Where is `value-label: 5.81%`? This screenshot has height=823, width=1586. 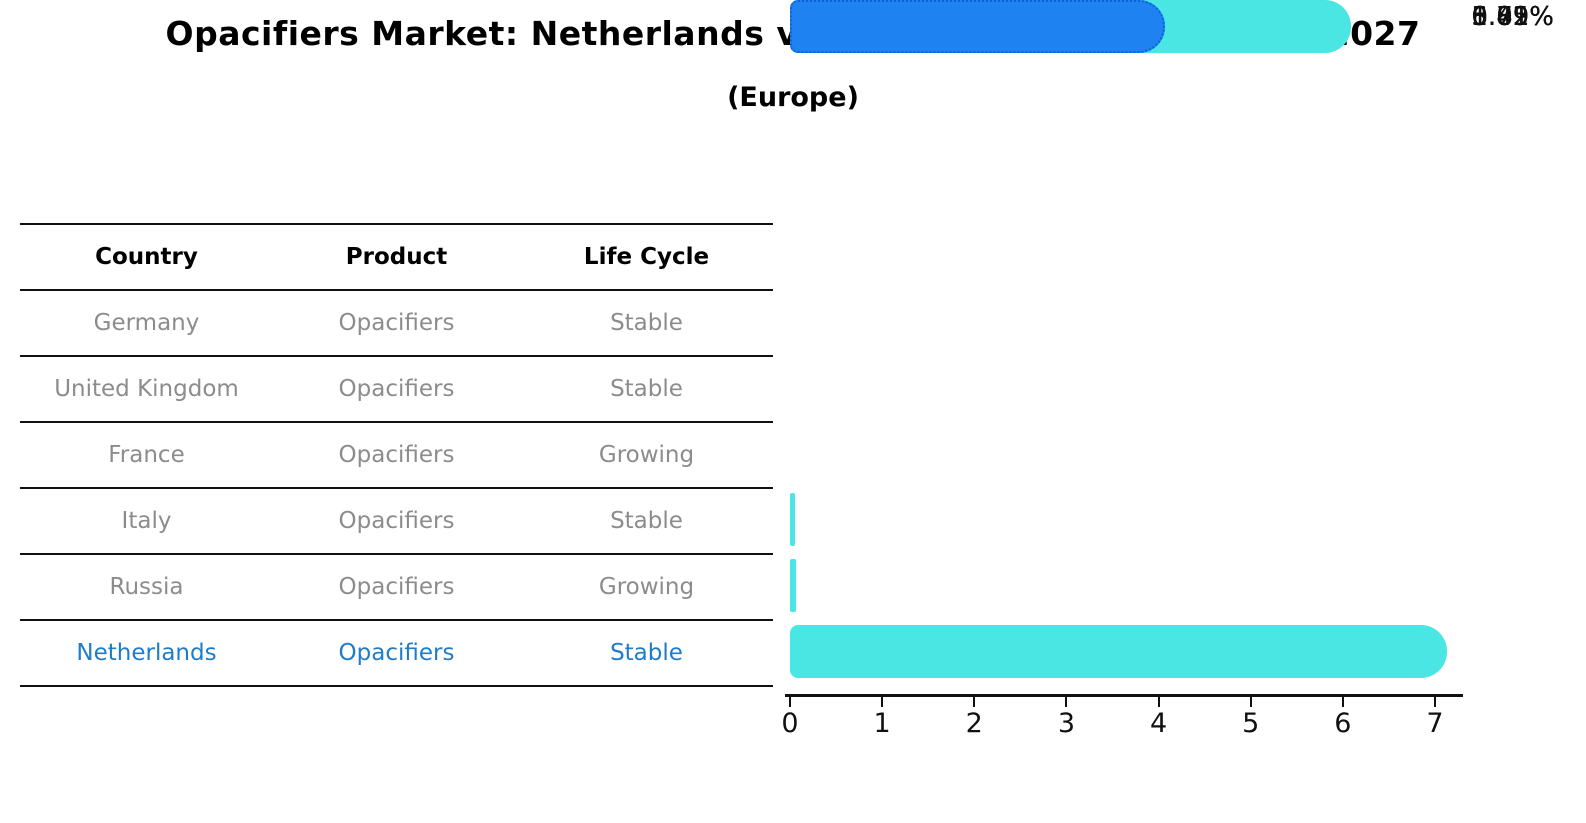
value-label: 5.81% is located at coordinates (1512, 17).